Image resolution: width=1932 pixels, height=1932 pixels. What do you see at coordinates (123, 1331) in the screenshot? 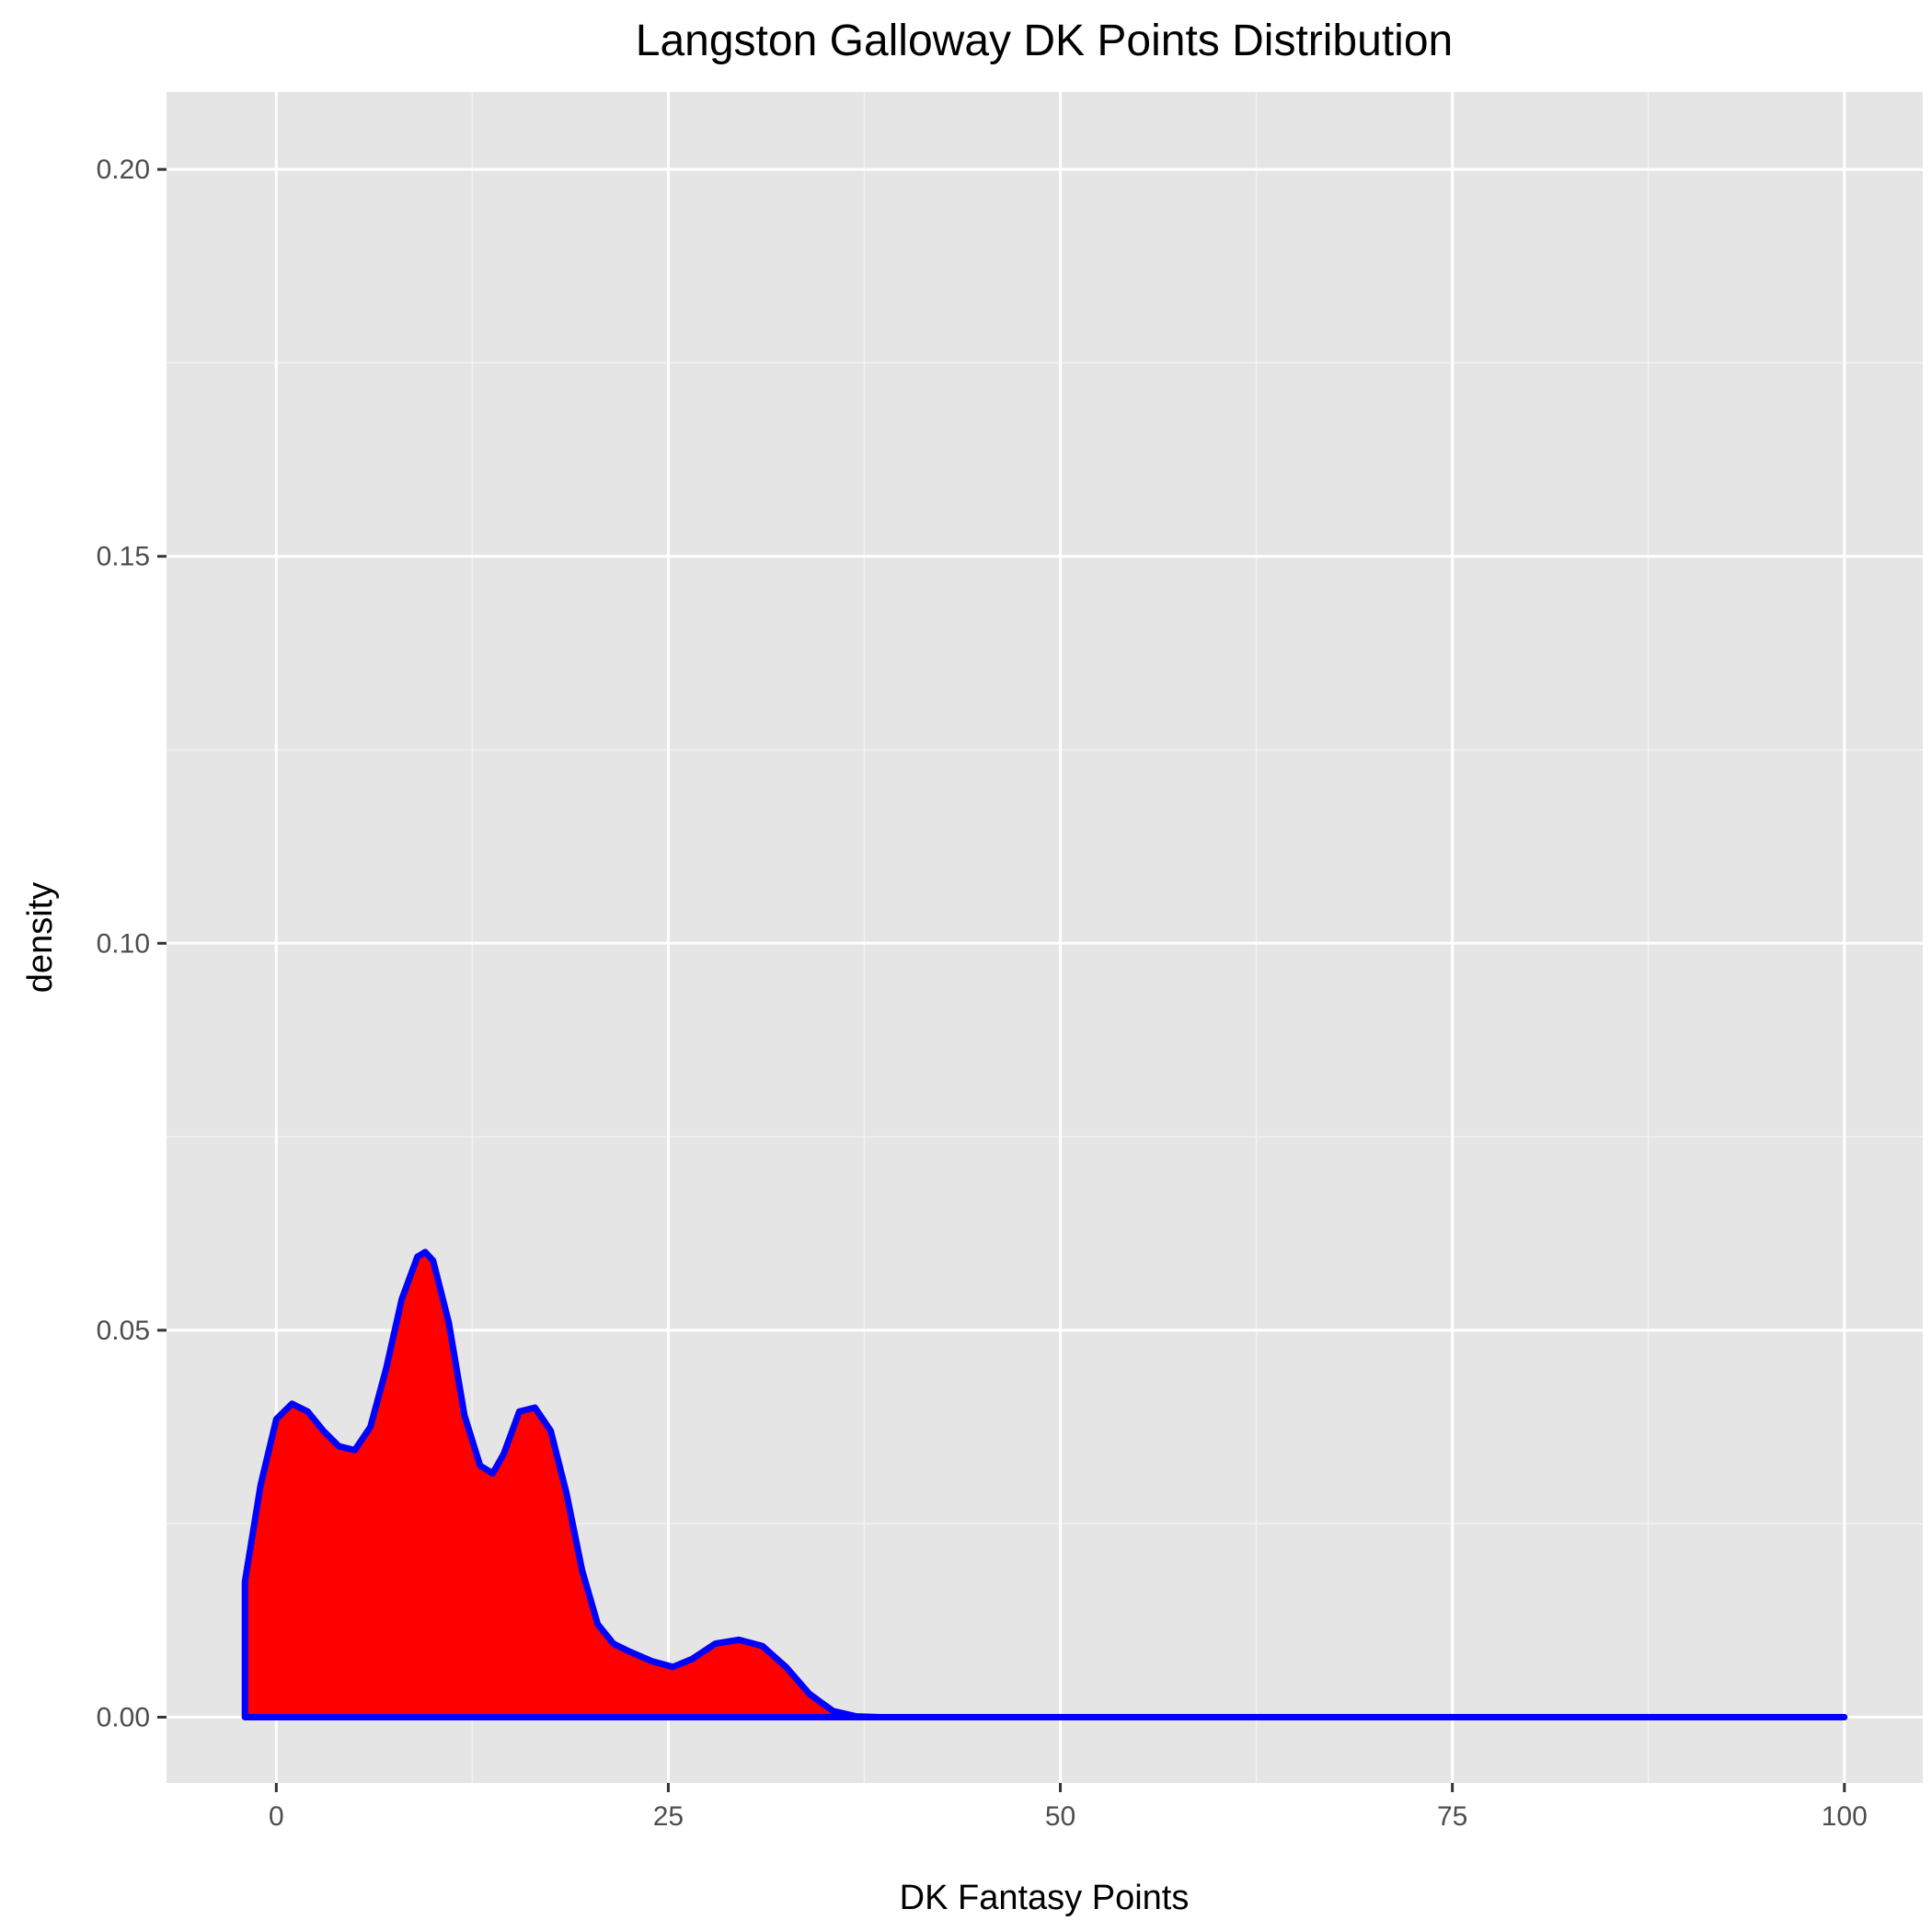
I see `y-tick-label: 0.05` at bounding box center [123, 1331].